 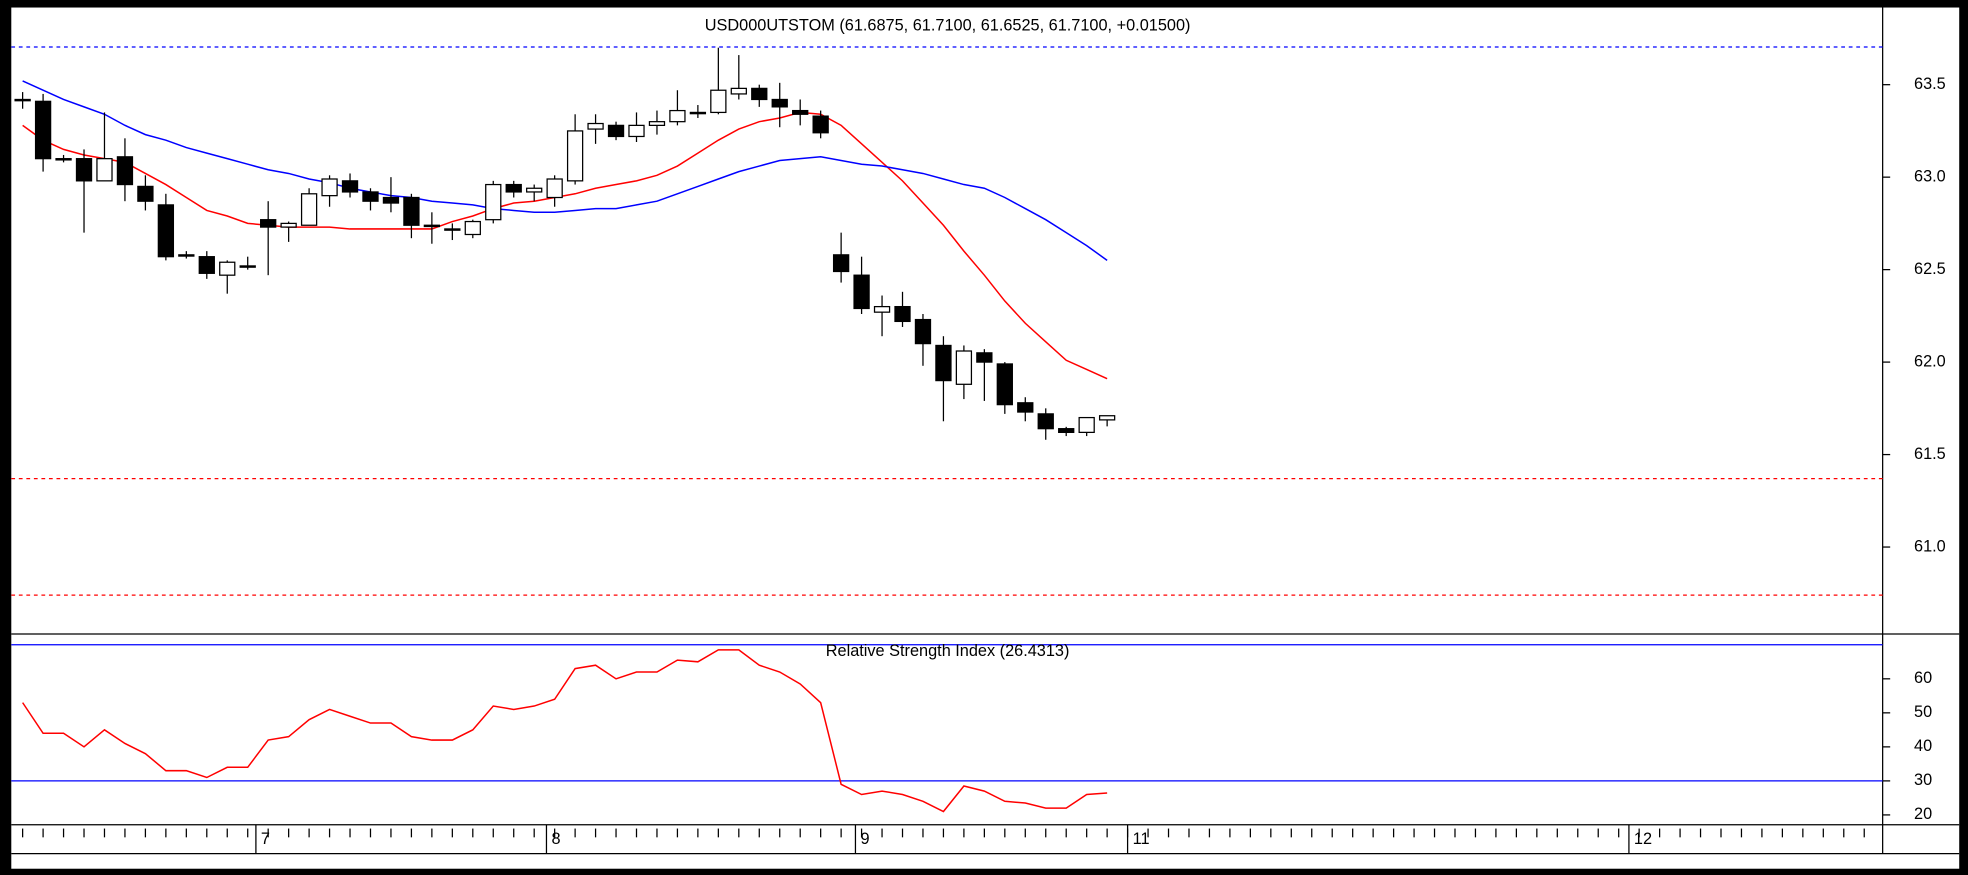 What do you see at coordinates (565, 731) in the screenshot?
I see `indicator-line` at bounding box center [565, 731].